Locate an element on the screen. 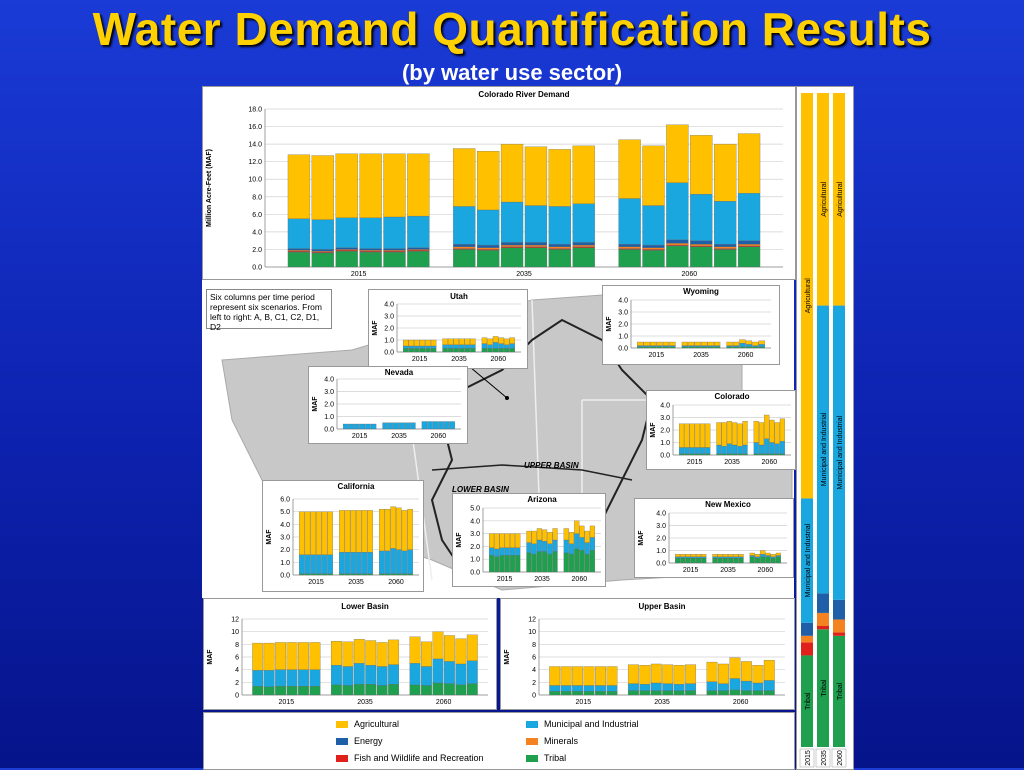 The width and height of the screenshot is (1024, 770). y-tick-label: 10.0 is located at coordinates (255, 180).